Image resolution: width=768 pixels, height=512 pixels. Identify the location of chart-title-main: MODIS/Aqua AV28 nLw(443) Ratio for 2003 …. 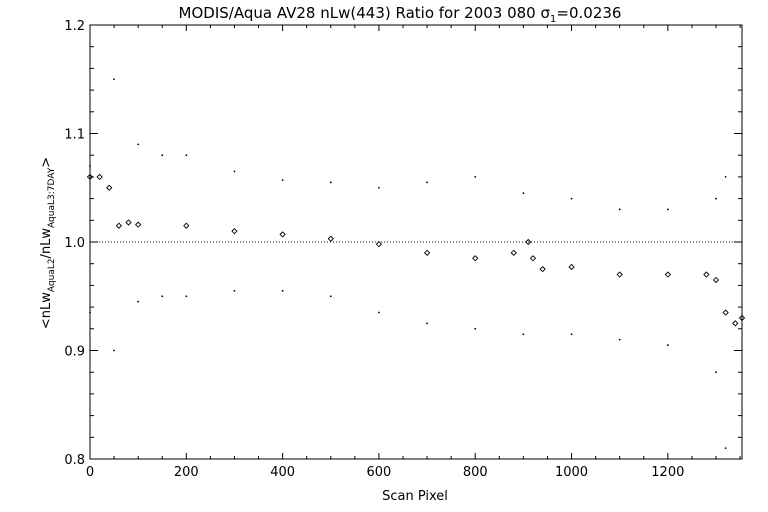
(360, 13).